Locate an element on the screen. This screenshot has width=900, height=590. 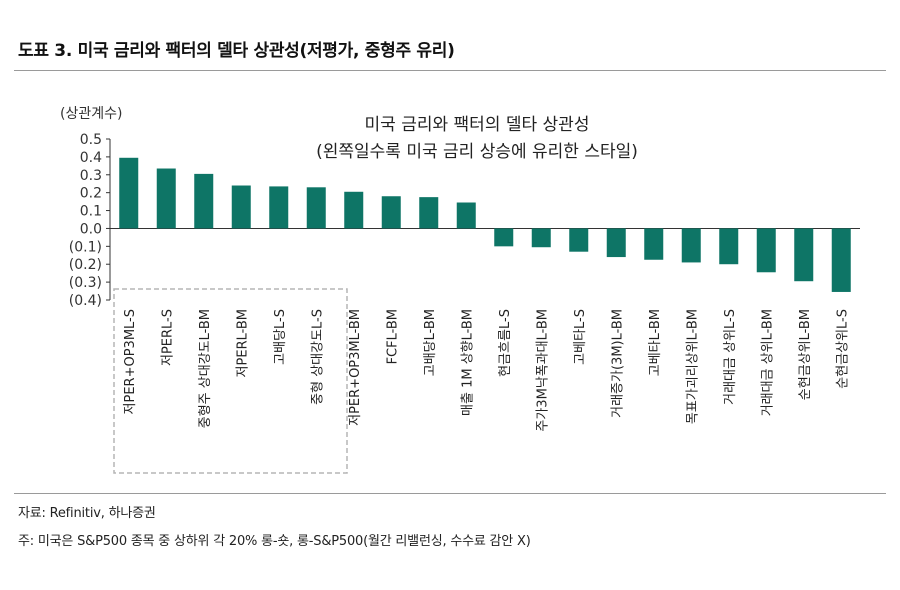
x-tick-label: 목표가괴리상위L-BM is located at coordinates (692, 366).